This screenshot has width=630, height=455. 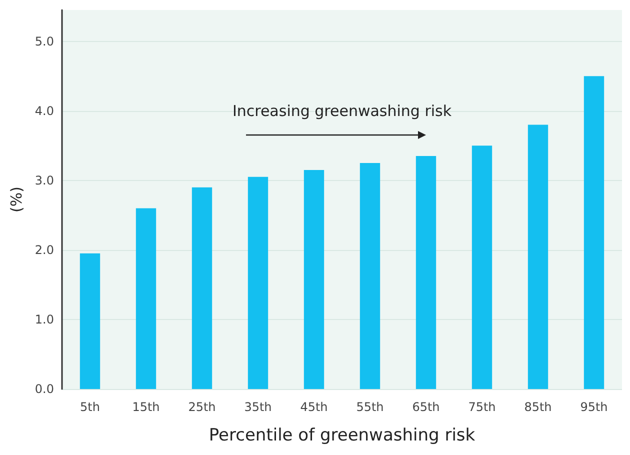 I want to click on x-tick-label: 65th, so click(x=426, y=407).